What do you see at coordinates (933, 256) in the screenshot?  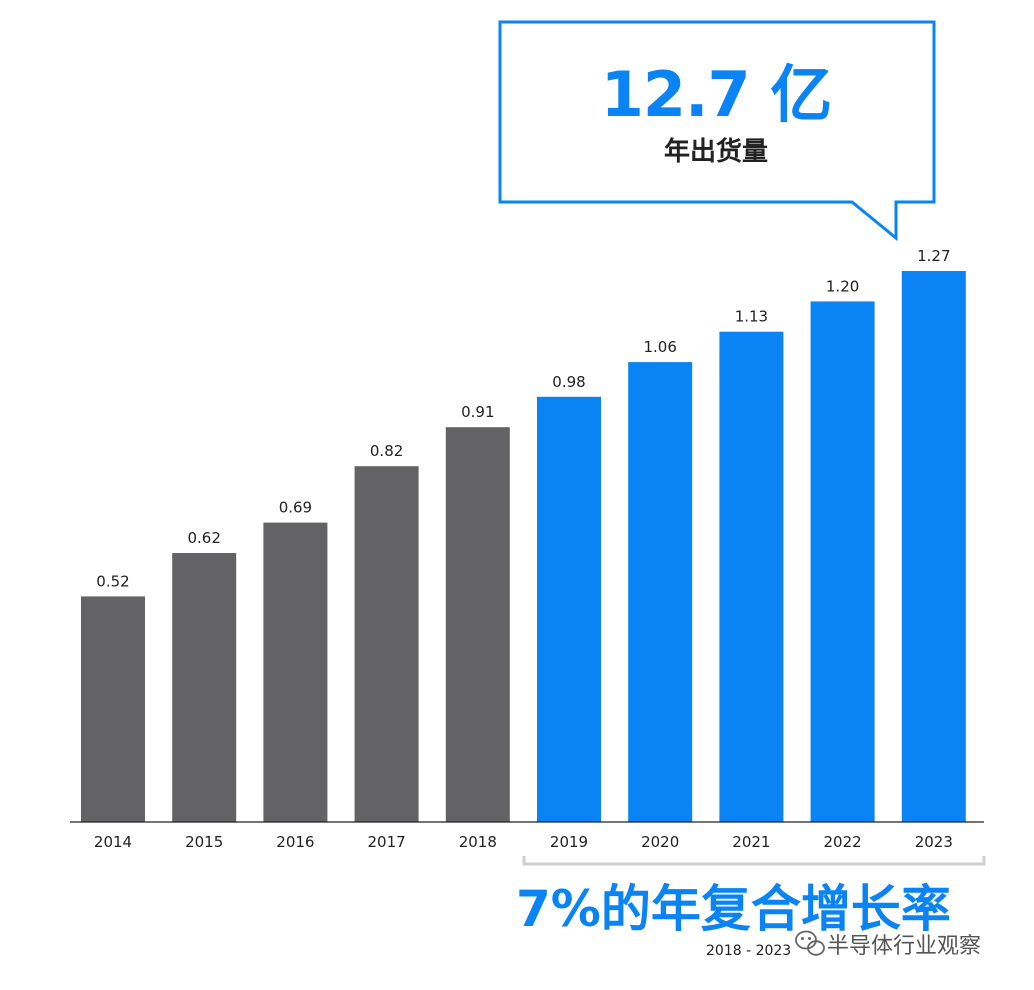 I see `value-label-2023: 1.27` at bounding box center [933, 256].